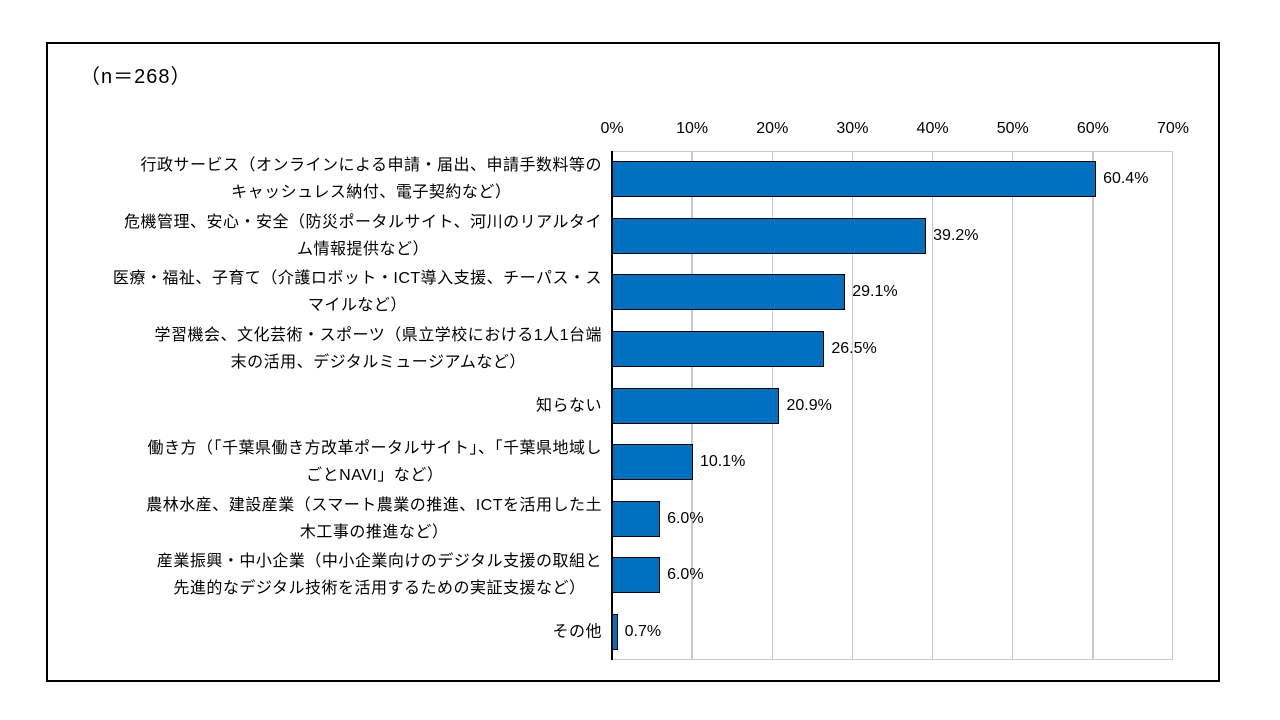 The width and height of the screenshot is (1280, 720). Describe the element at coordinates (956, 235) in the screenshot. I see `bar-value-label: 39.2%` at that location.